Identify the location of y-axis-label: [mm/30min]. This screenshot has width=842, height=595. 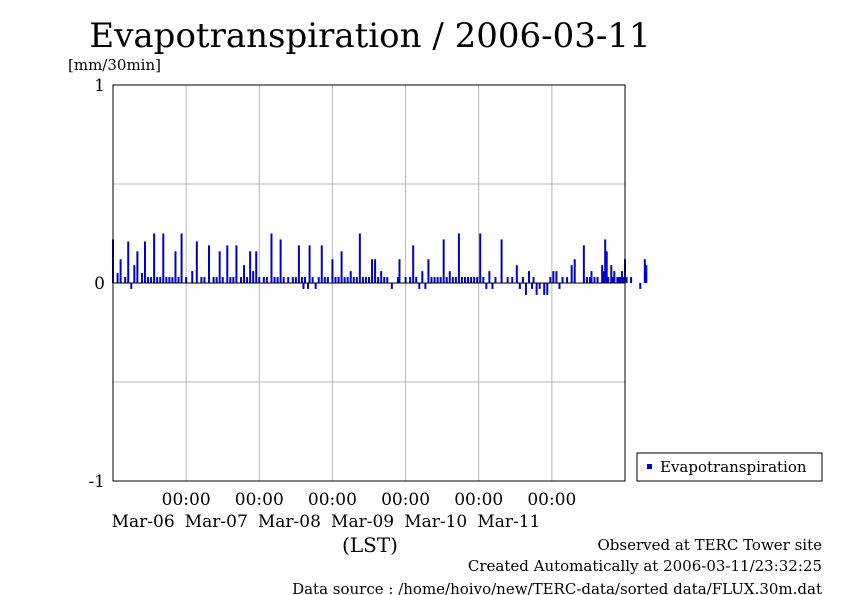
(114, 65).